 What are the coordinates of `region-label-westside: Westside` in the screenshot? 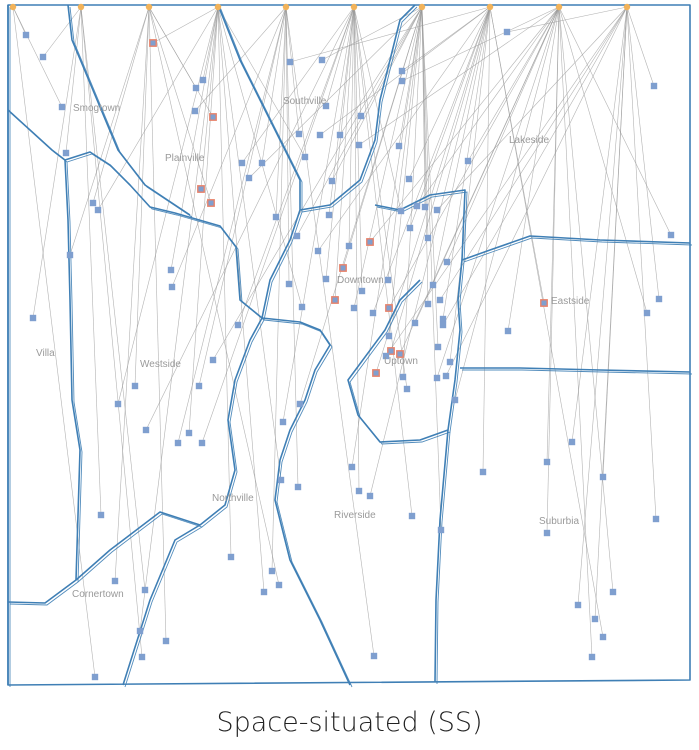 It's located at (160, 364).